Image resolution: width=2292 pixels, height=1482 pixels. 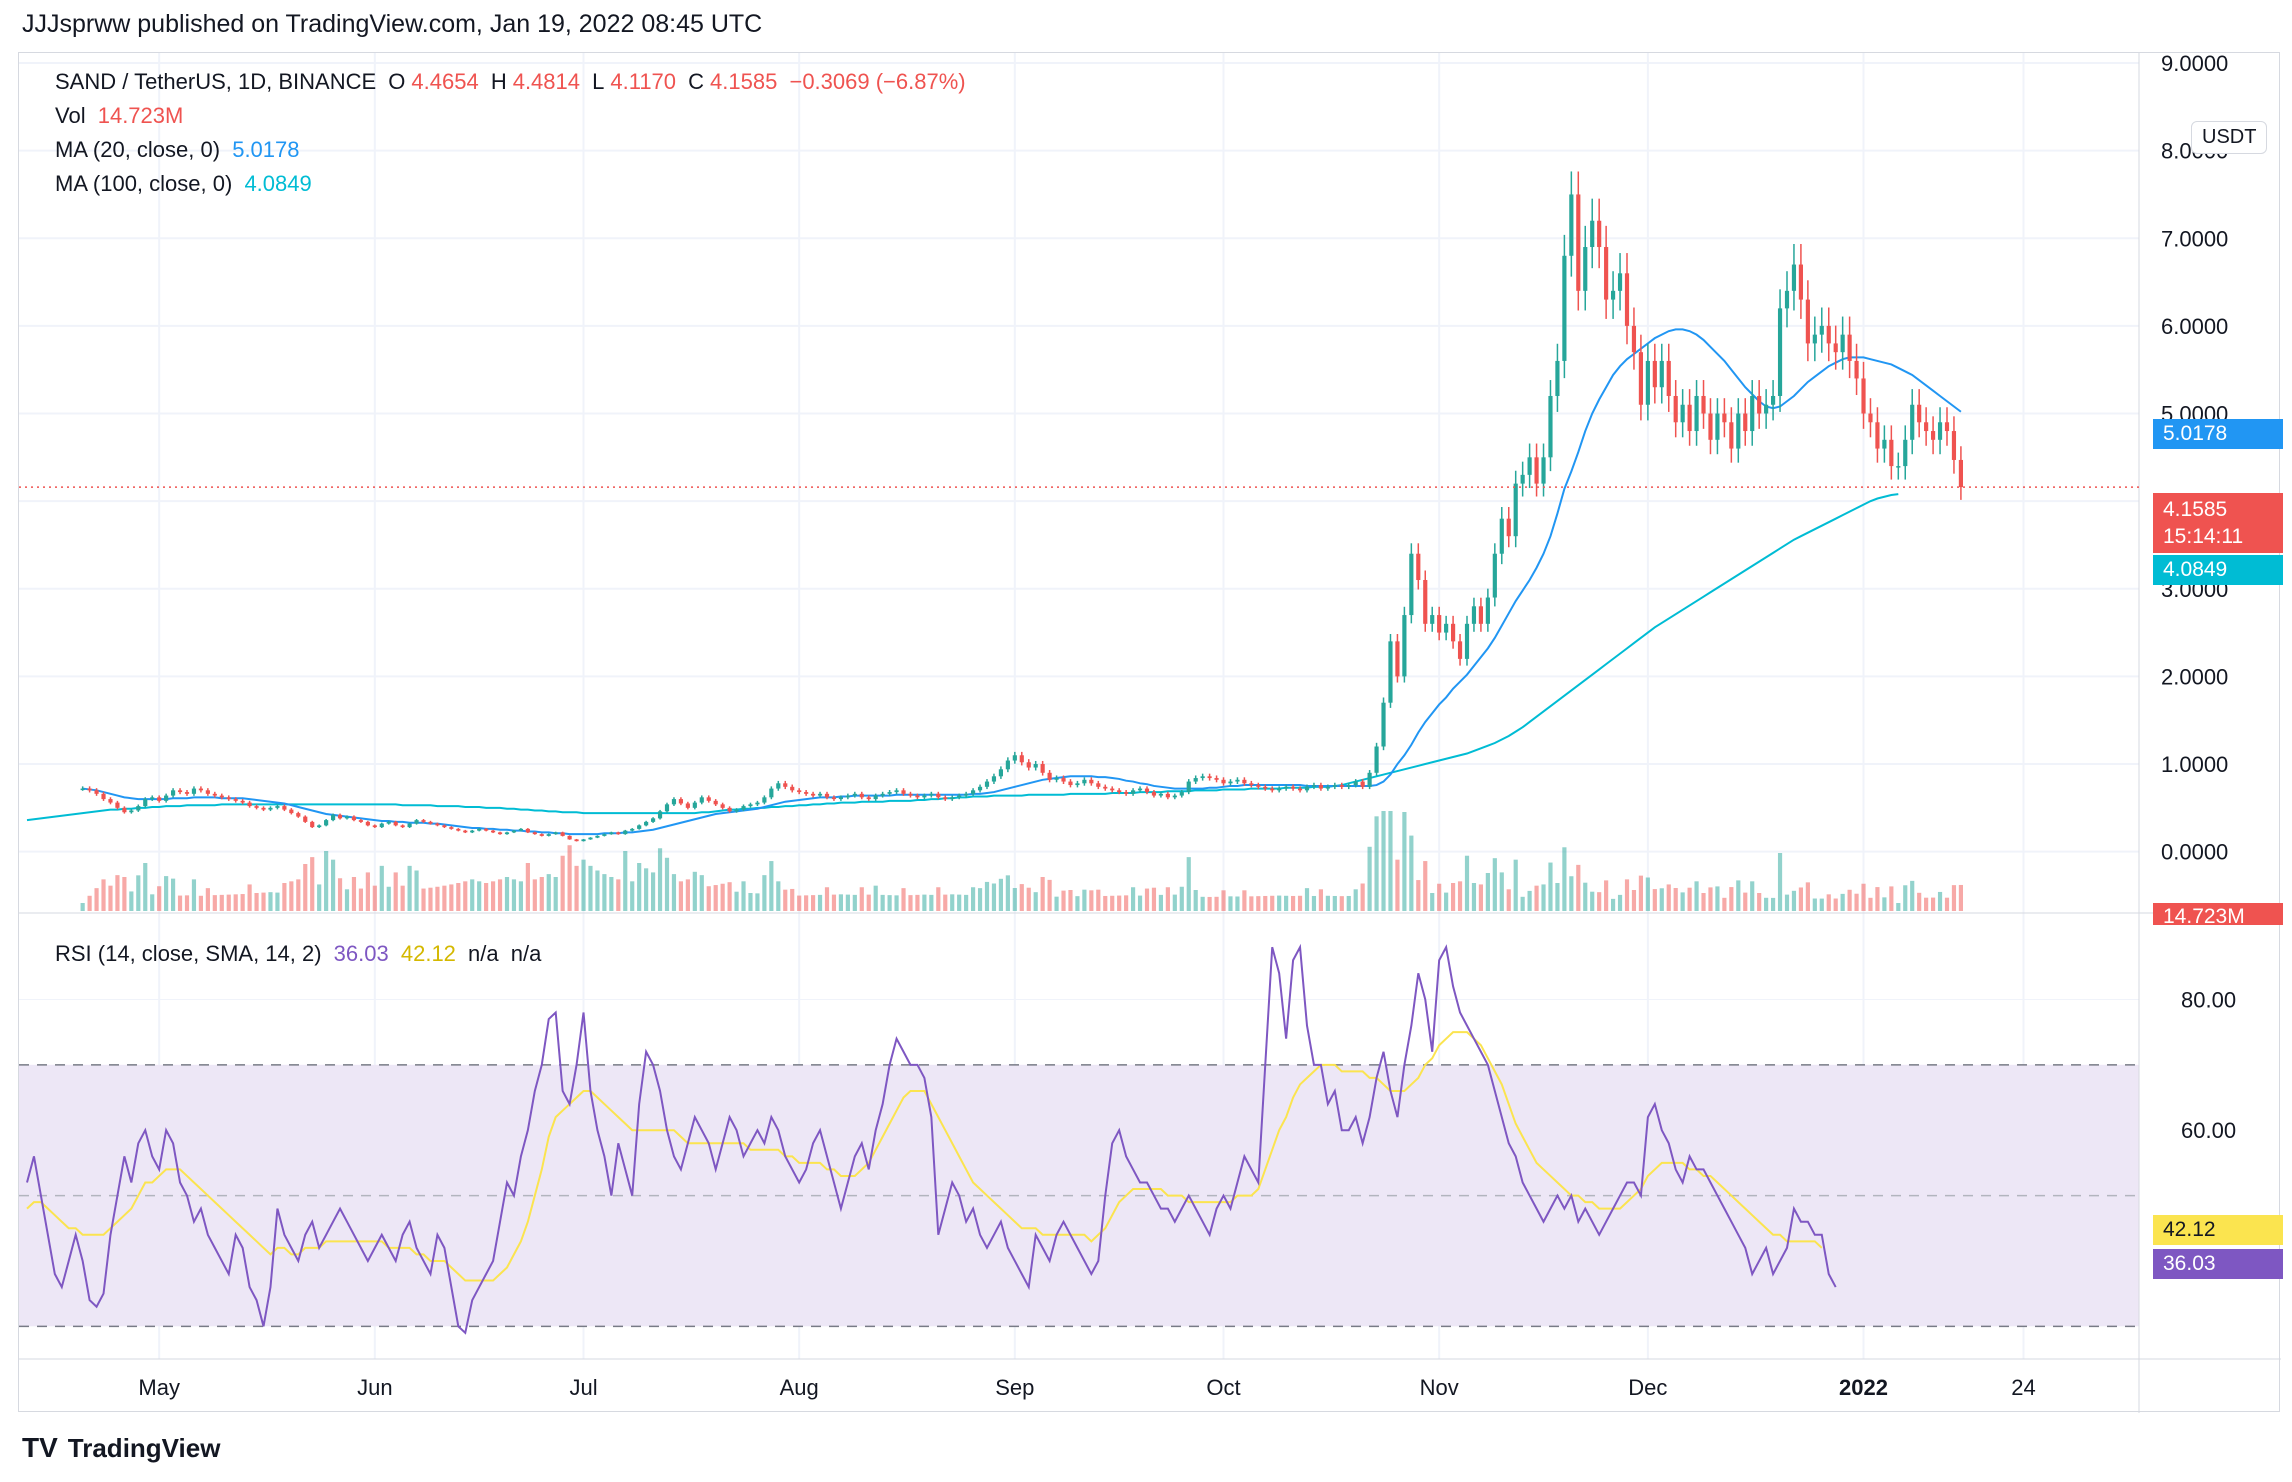 I want to click on currency-badge: USDT, so click(x=2229, y=137).